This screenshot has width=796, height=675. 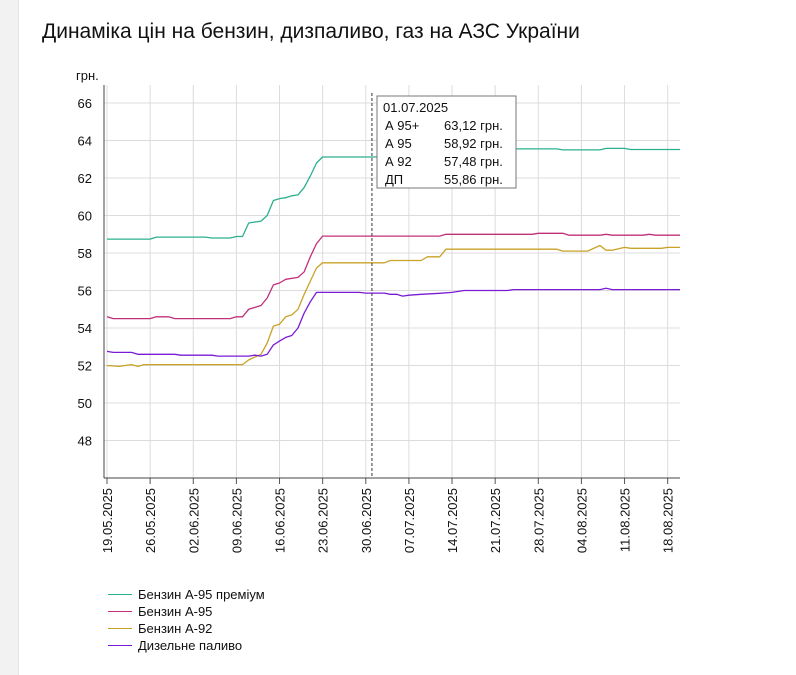 What do you see at coordinates (323, 520) in the screenshot?
I see `x-tick-label: 23.06.2025` at bounding box center [323, 520].